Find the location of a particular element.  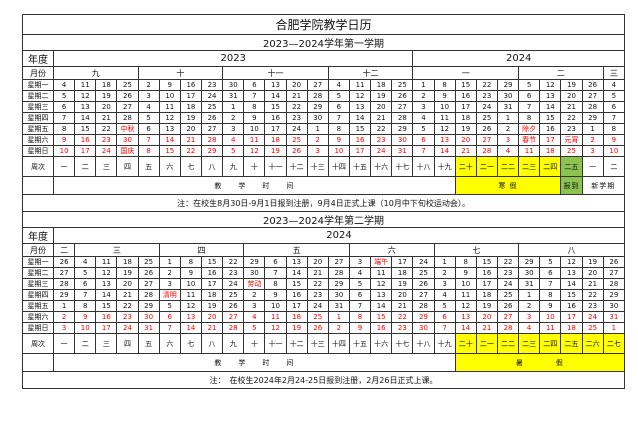

date-cell: 27 is located at coordinates (127, 107).